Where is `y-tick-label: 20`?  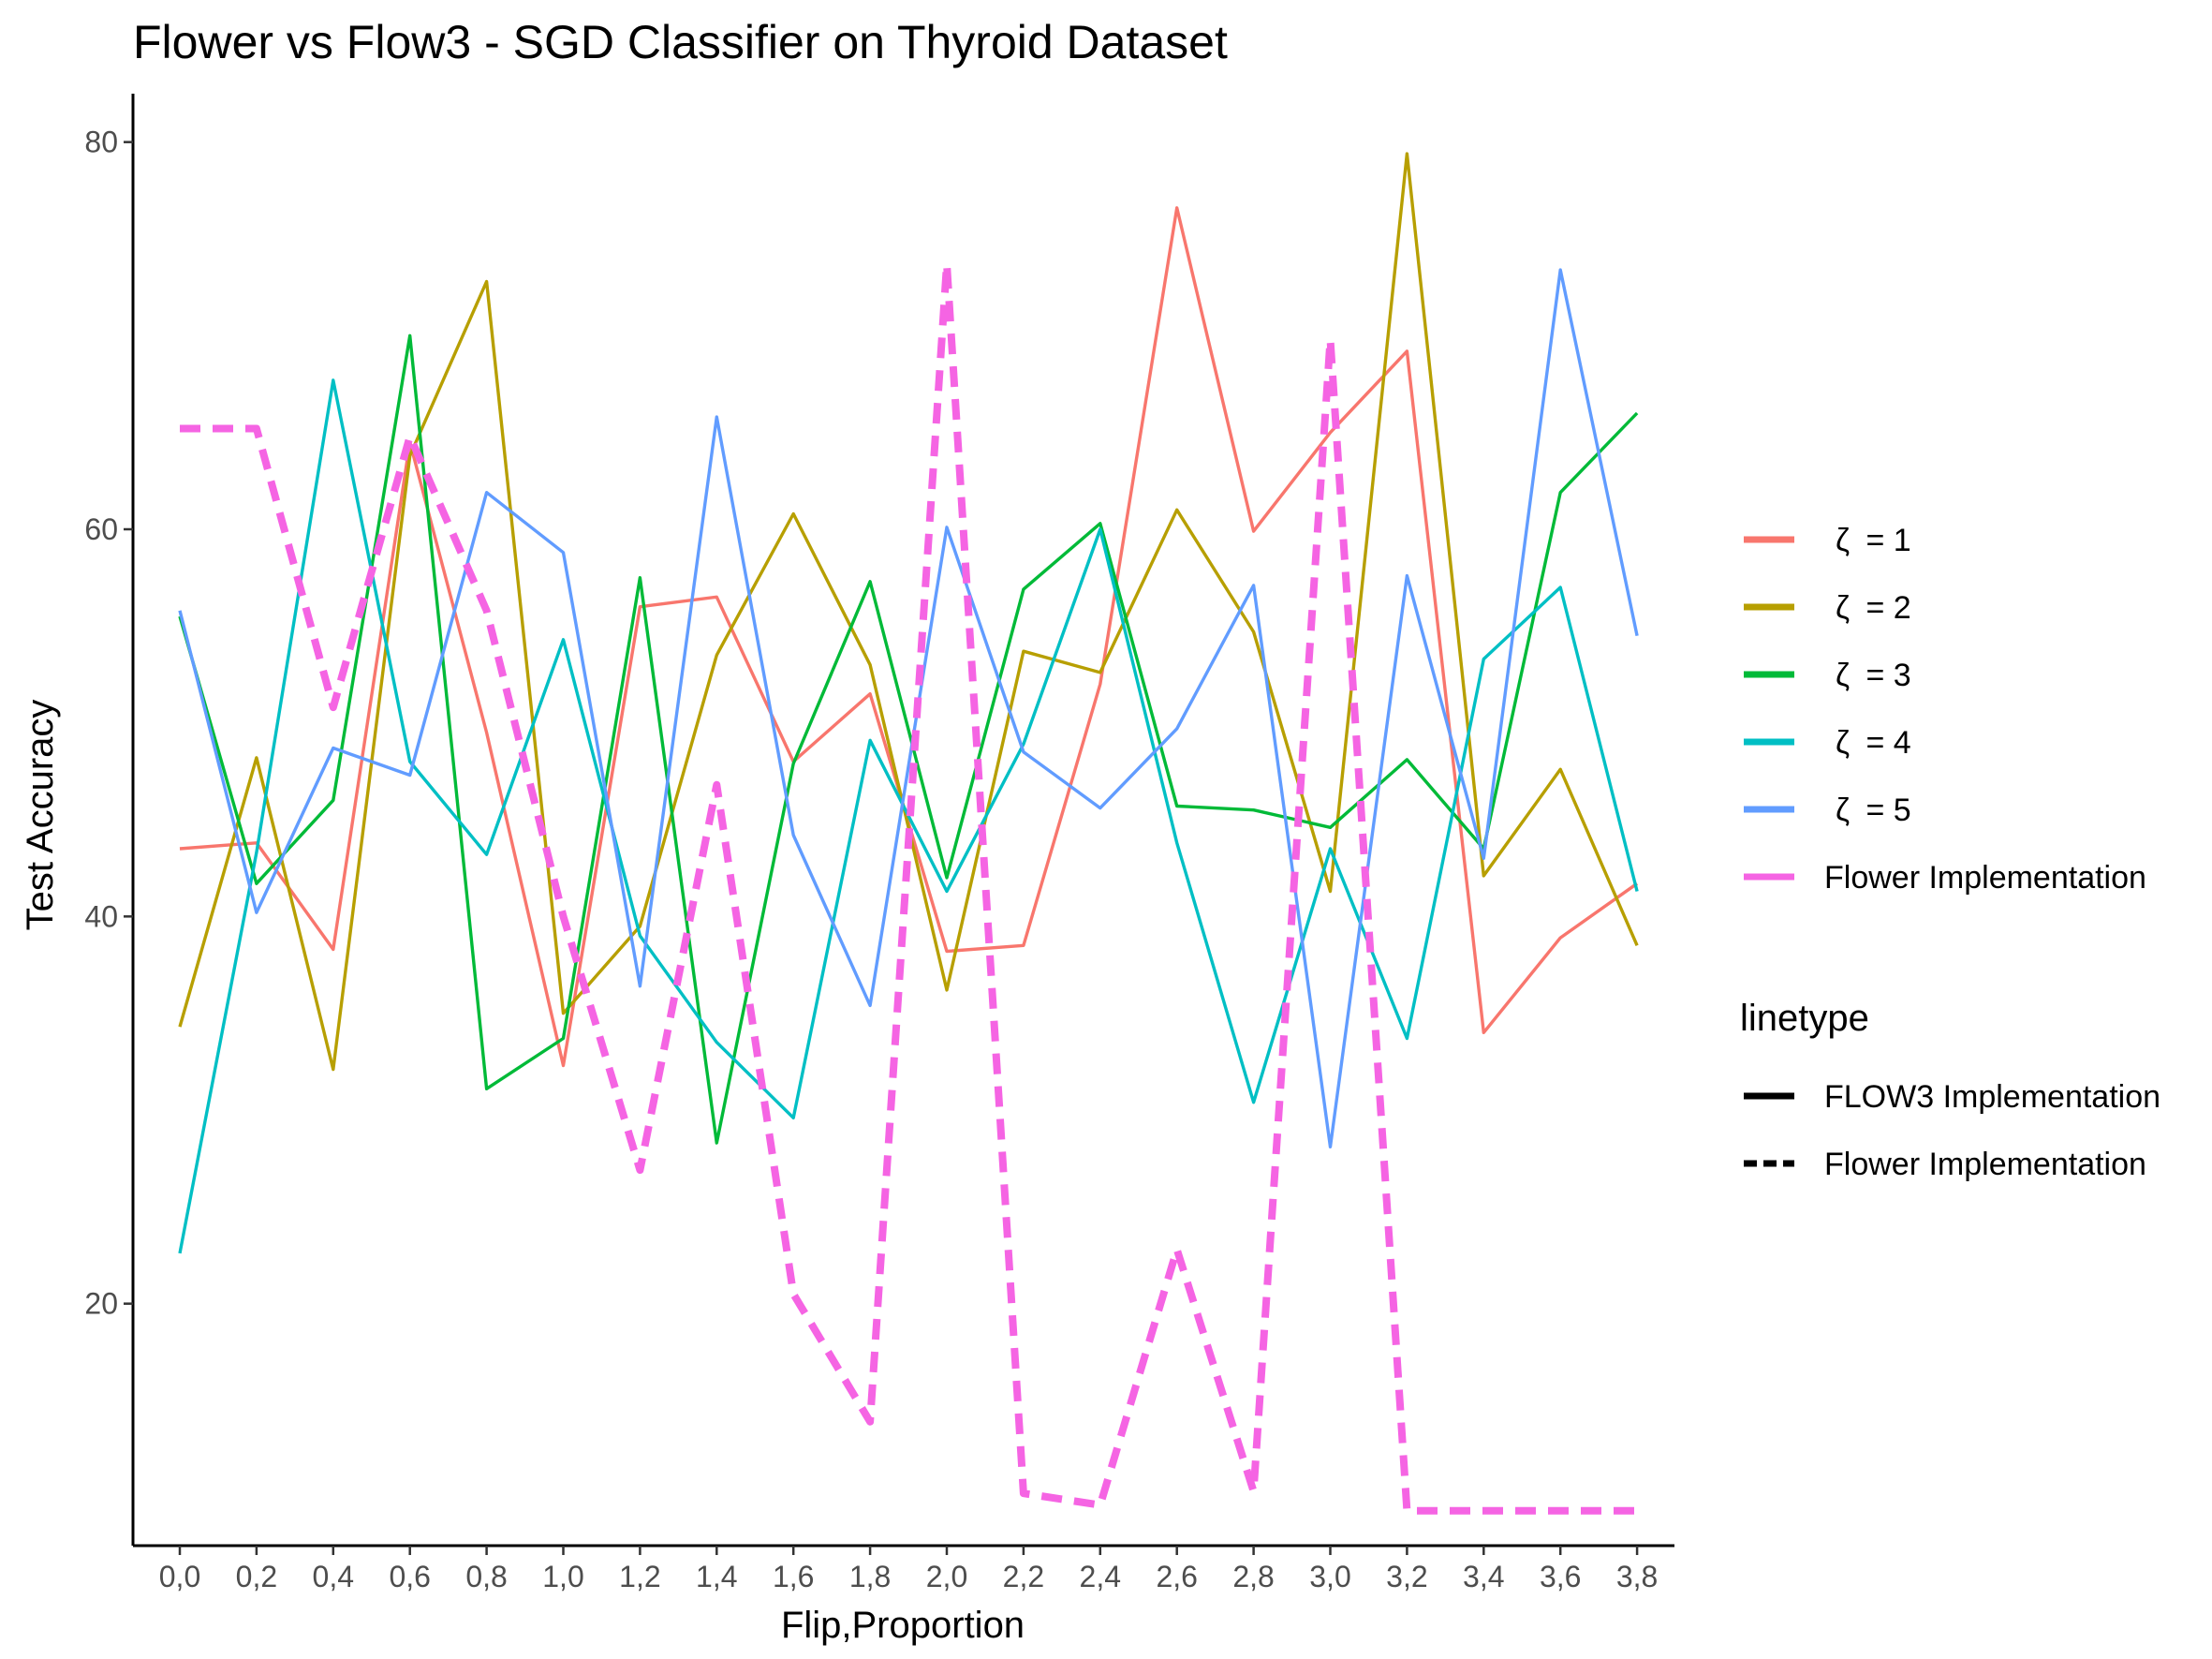
y-tick-label: 20 is located at coordinates (101, 1304).